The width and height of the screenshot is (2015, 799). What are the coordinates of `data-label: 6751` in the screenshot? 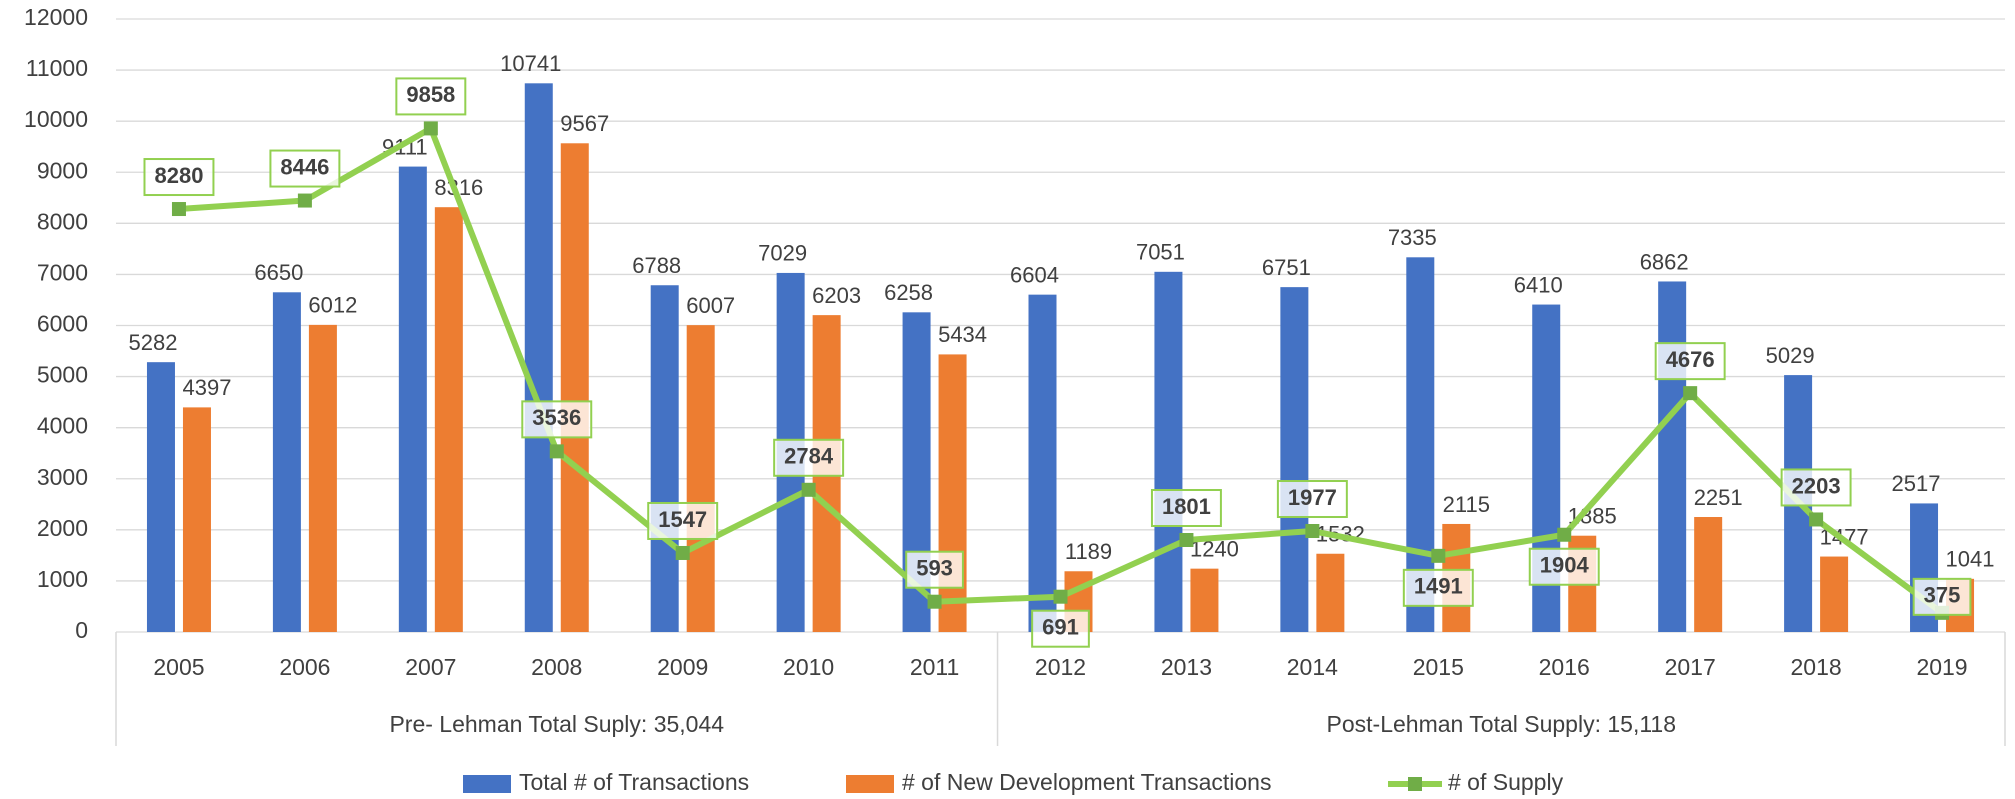 It's located at (1286, 267).